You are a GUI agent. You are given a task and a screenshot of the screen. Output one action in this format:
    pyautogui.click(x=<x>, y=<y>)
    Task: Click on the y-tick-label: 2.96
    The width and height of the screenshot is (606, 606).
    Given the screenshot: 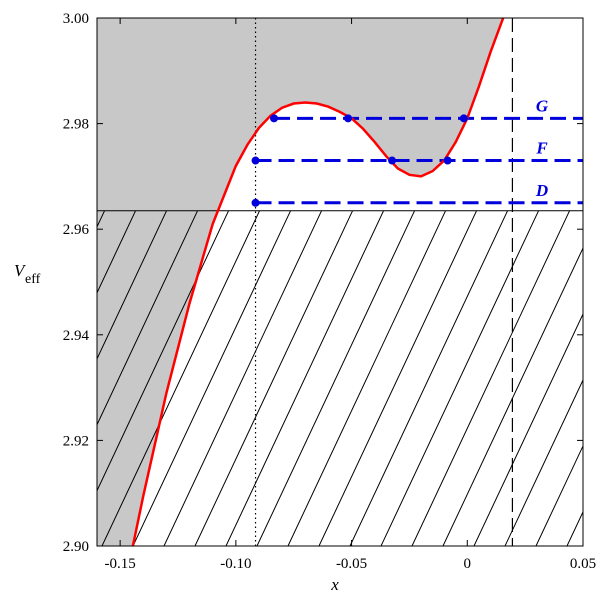 What is the action you would take?
    pyautogui.click(x=76, y=230)
    